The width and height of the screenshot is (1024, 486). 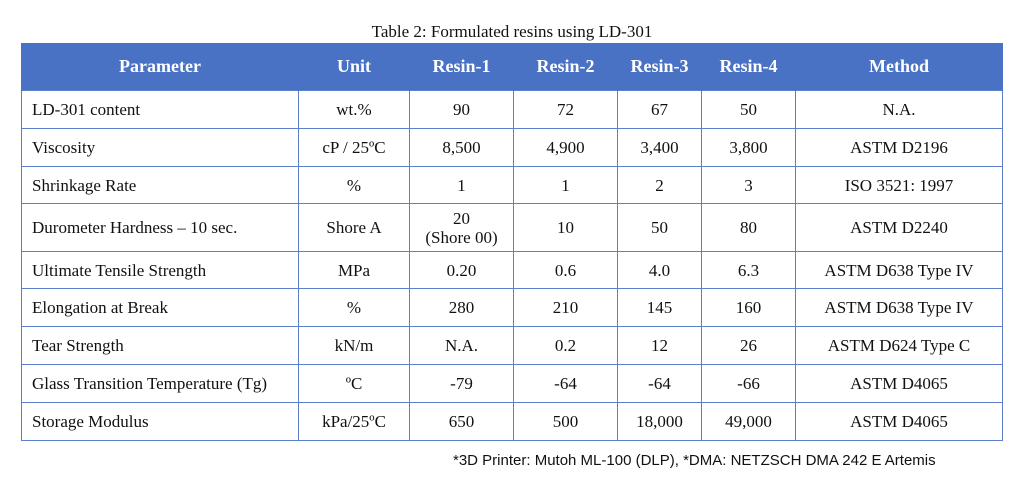 I want to click on cell-parameter: Shrinkage Rate, so click(x=160, y=185).